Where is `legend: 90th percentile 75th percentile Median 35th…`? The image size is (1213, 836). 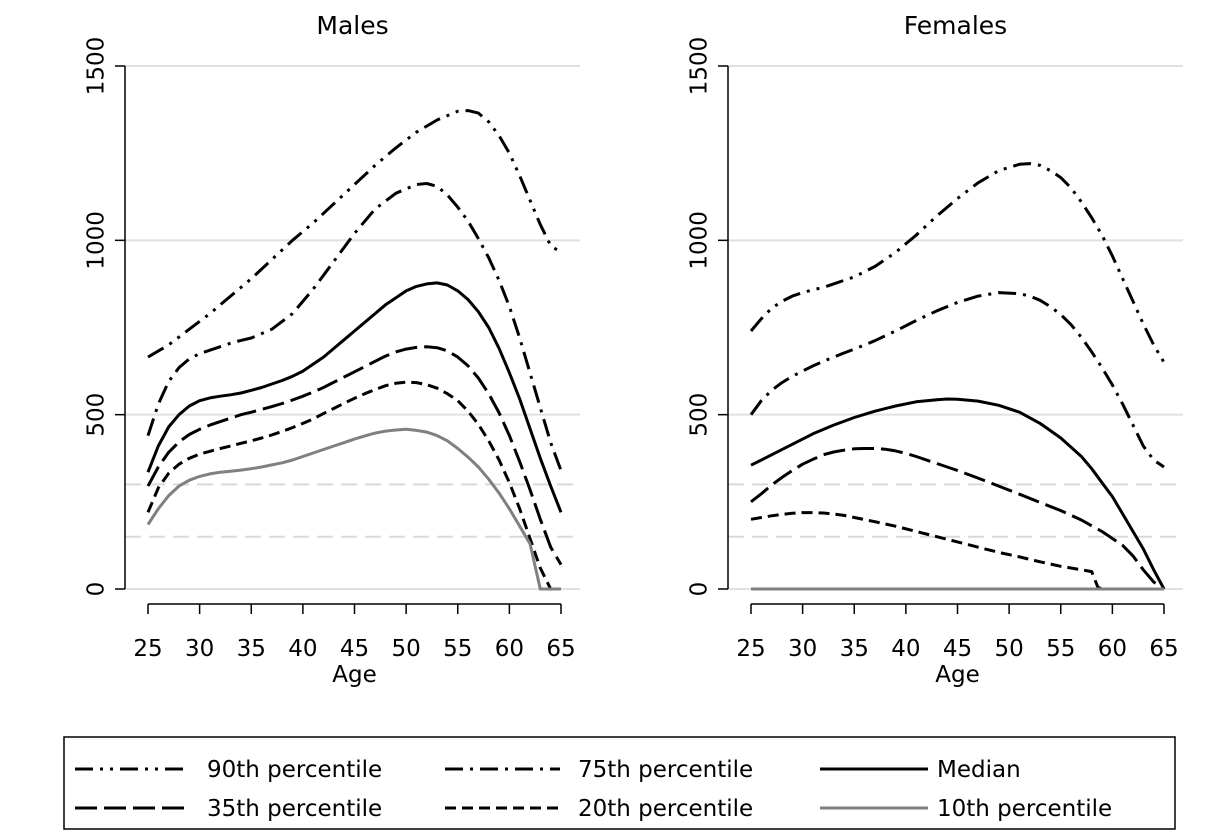 legend: 90th percentile 75th percentile Median 35th… is located at coordinates (619, 783).